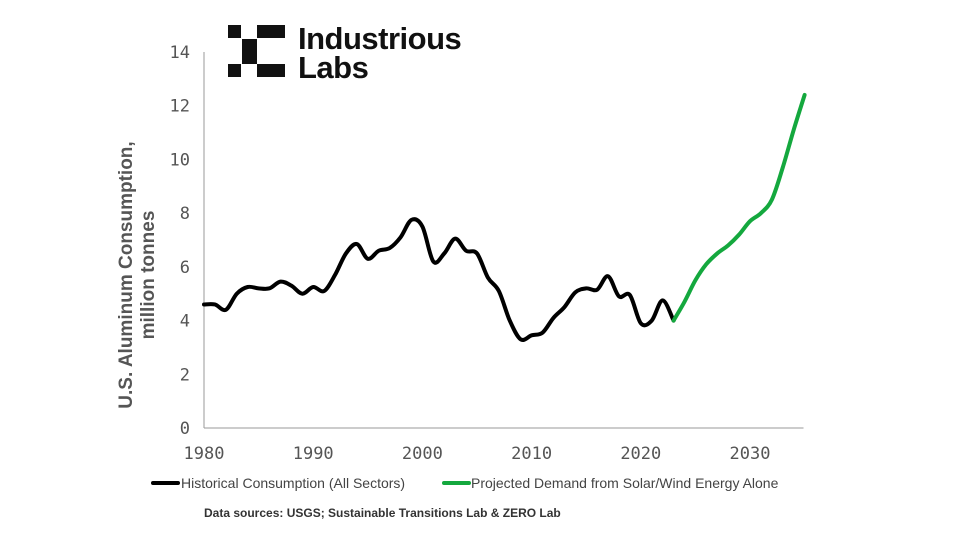 This screenshot has height=540, width=960. Describe the element at coordinates (256, 51) in the screenshot. I see `logo-mark-icon` at that location.